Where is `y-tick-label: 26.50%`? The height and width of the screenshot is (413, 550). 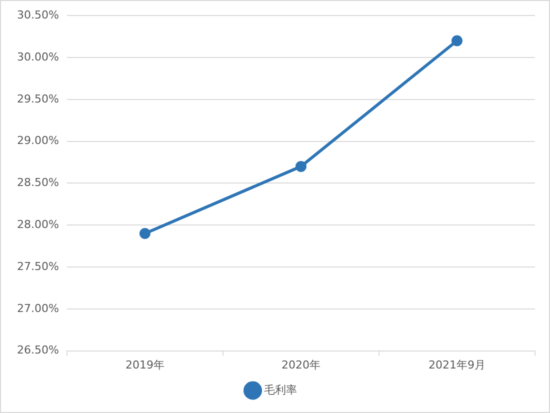 y-tick-label: 26.50% is located at coordinates (37, 350).